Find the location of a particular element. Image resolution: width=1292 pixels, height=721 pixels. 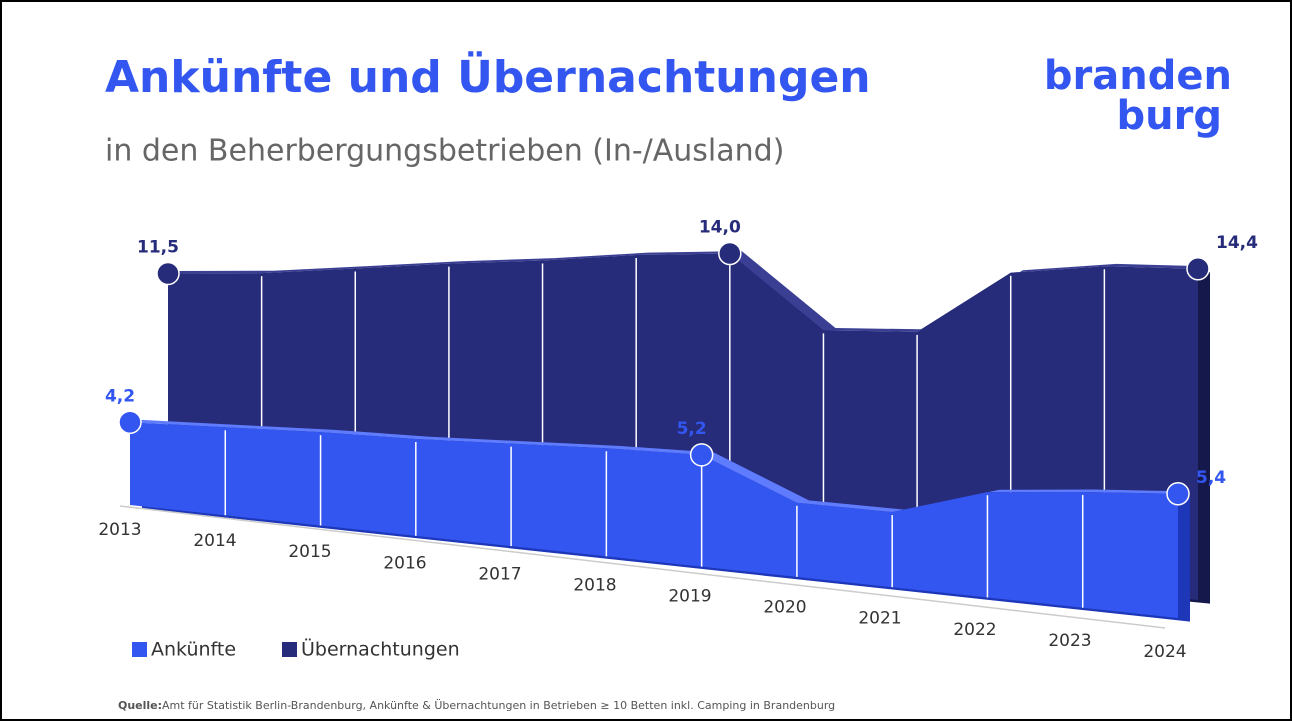

x-tick-label: 2013 is located at coordinates (119, 530).